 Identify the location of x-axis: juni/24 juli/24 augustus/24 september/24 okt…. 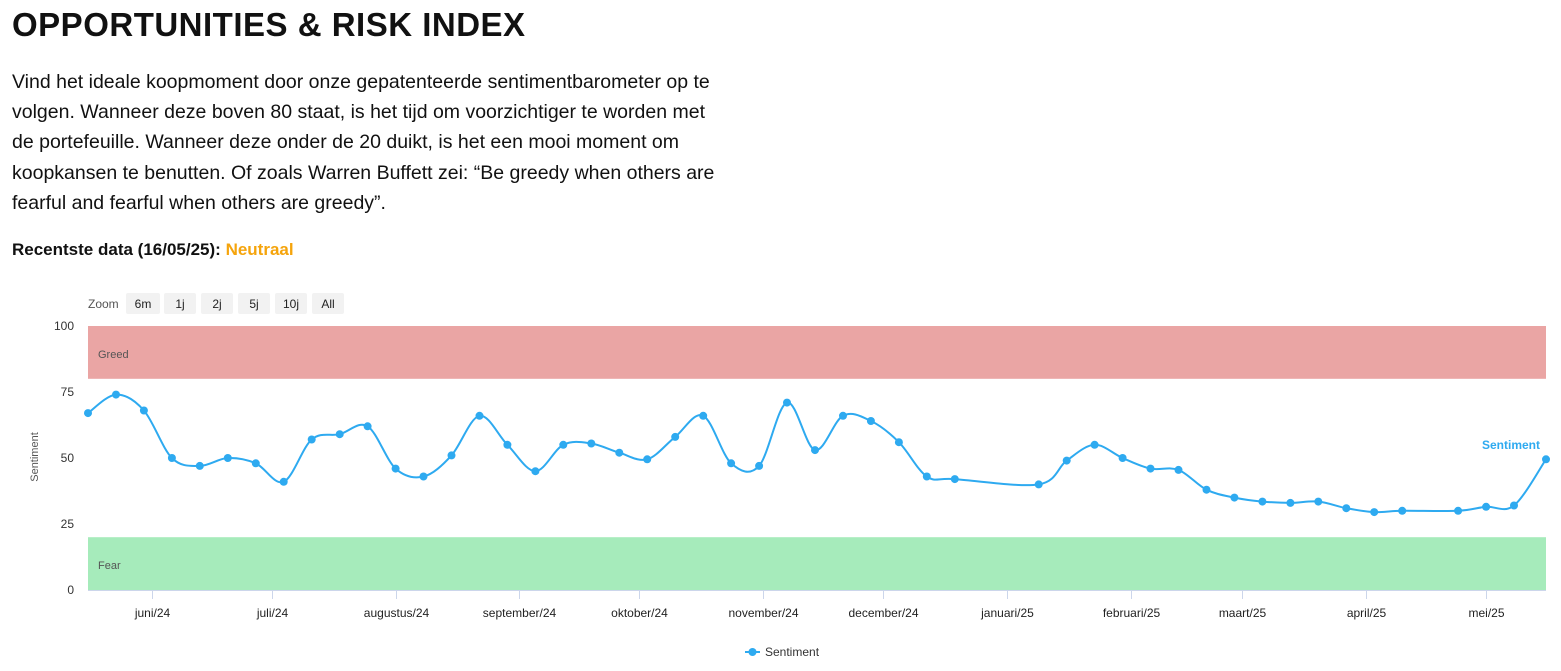
(817, 605).